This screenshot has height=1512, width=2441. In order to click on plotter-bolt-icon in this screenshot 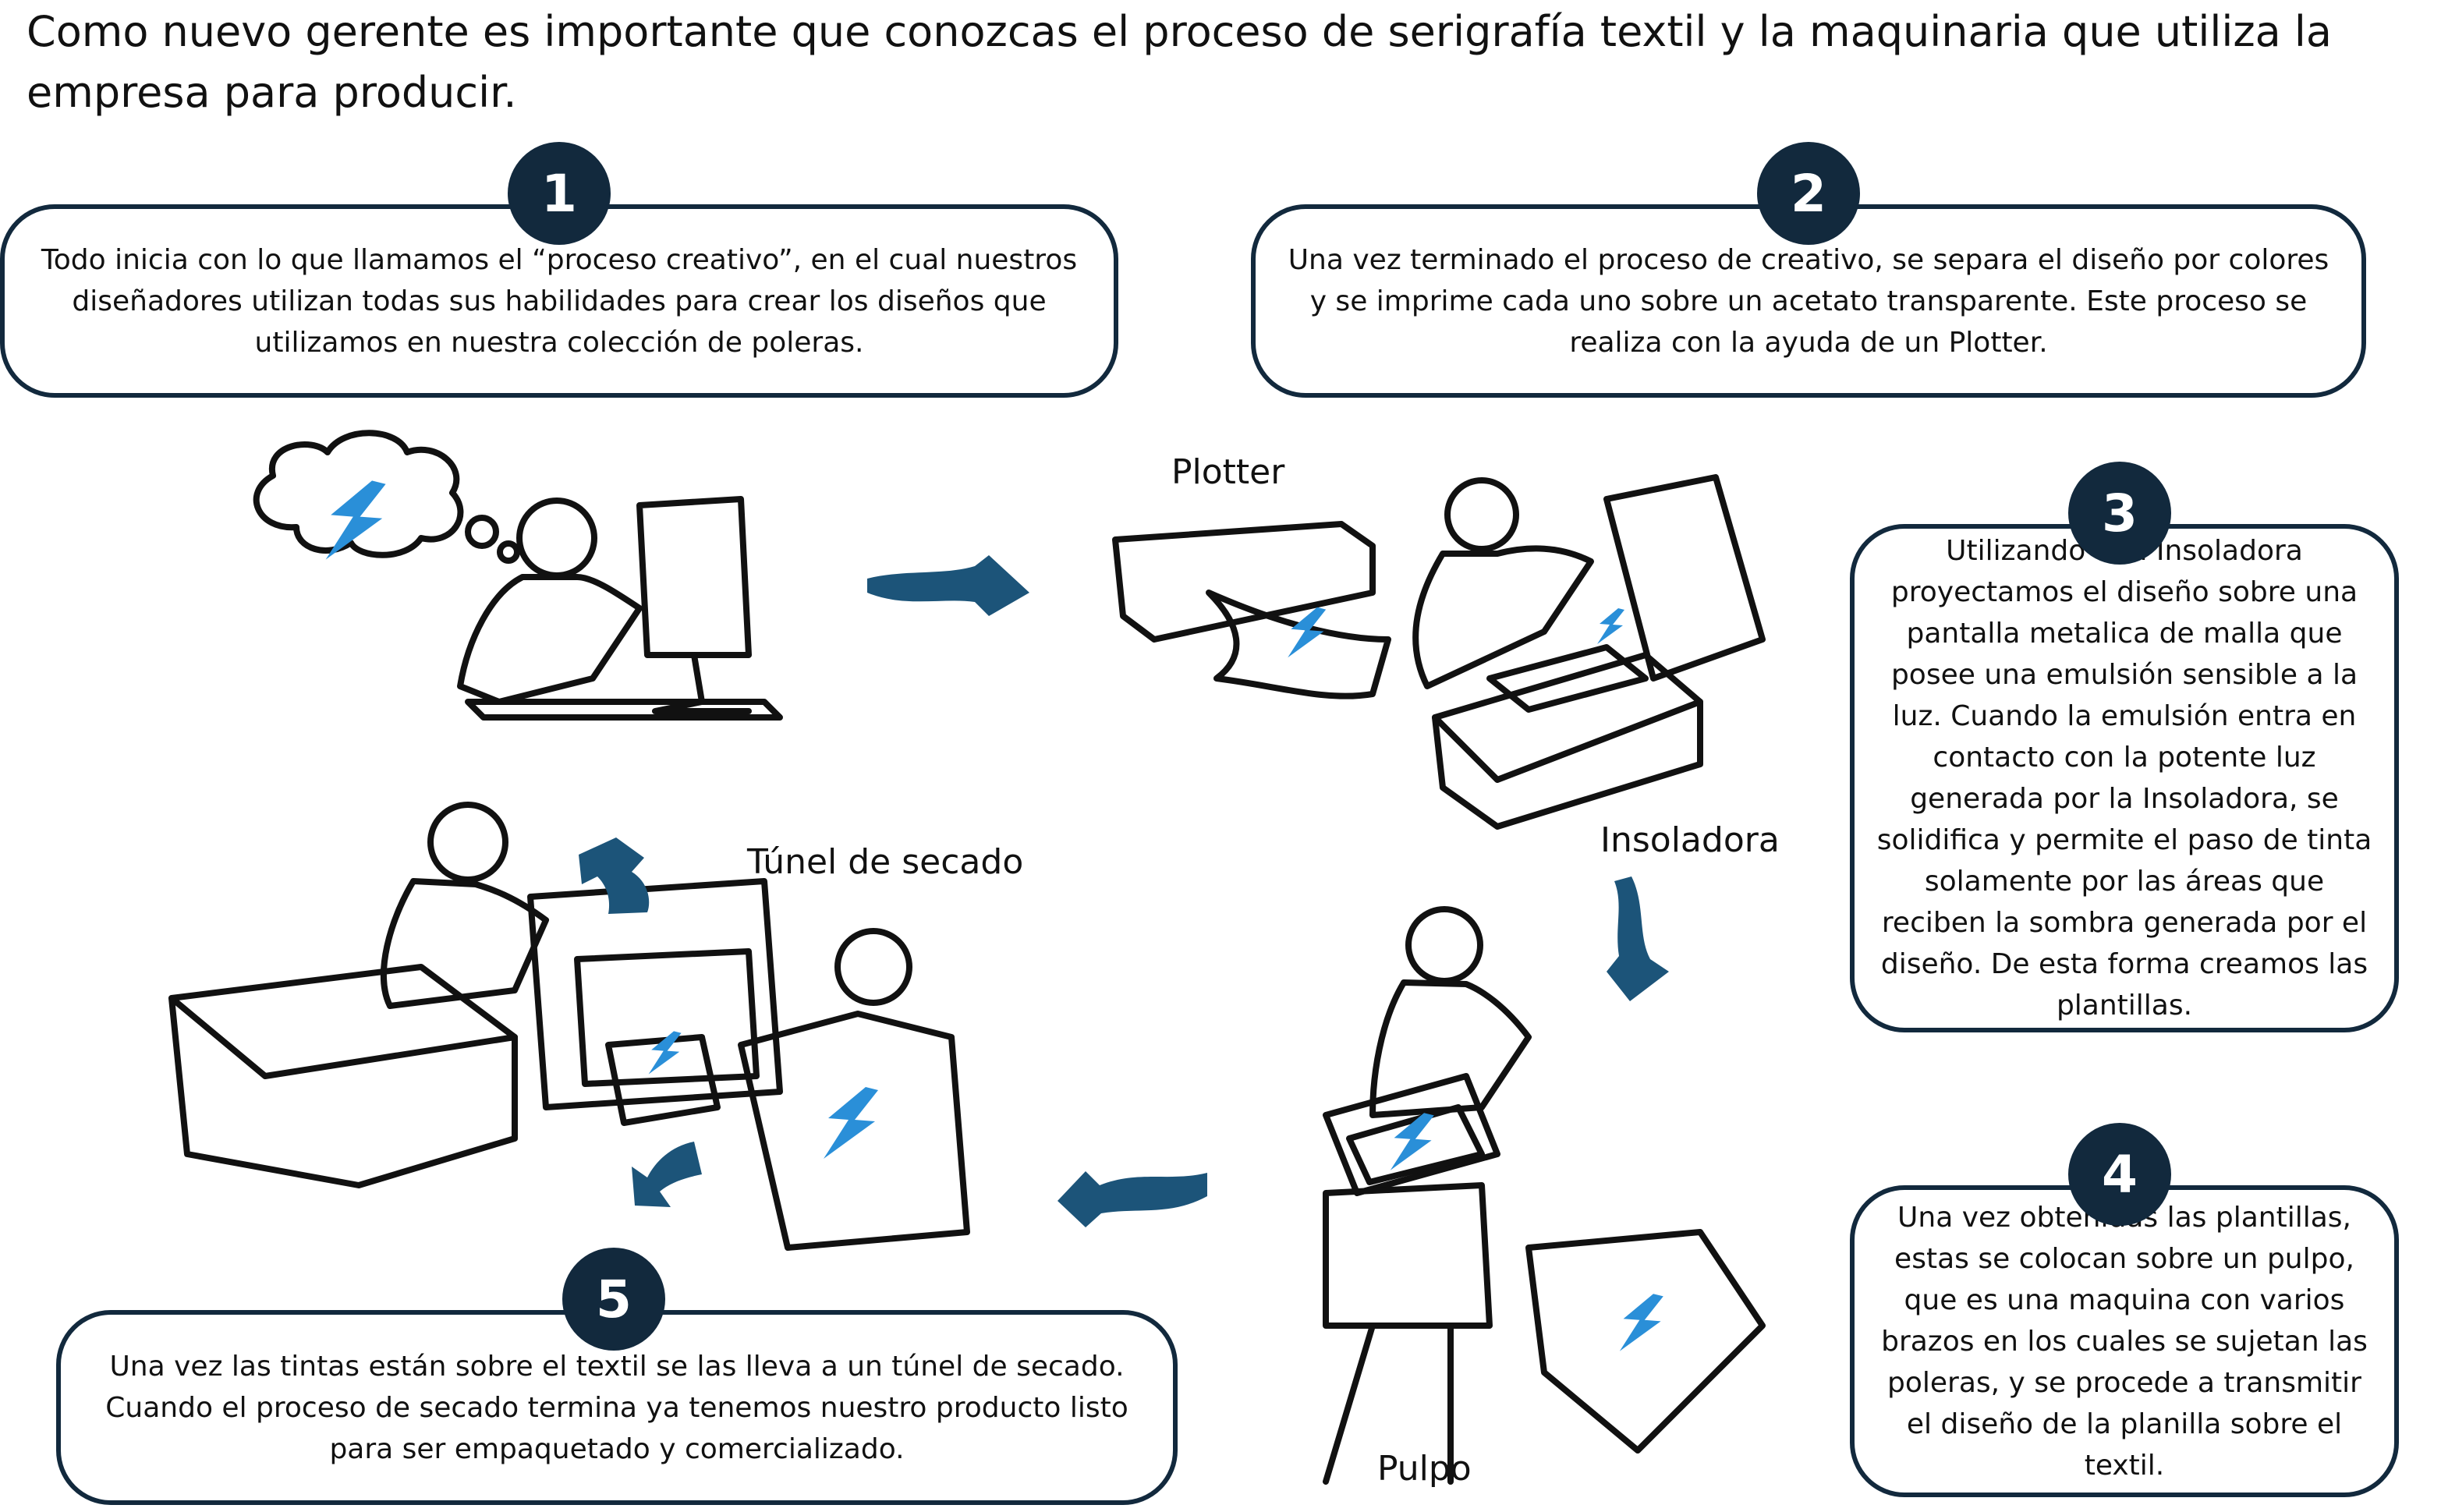, I will do `click(1307, 632)`.